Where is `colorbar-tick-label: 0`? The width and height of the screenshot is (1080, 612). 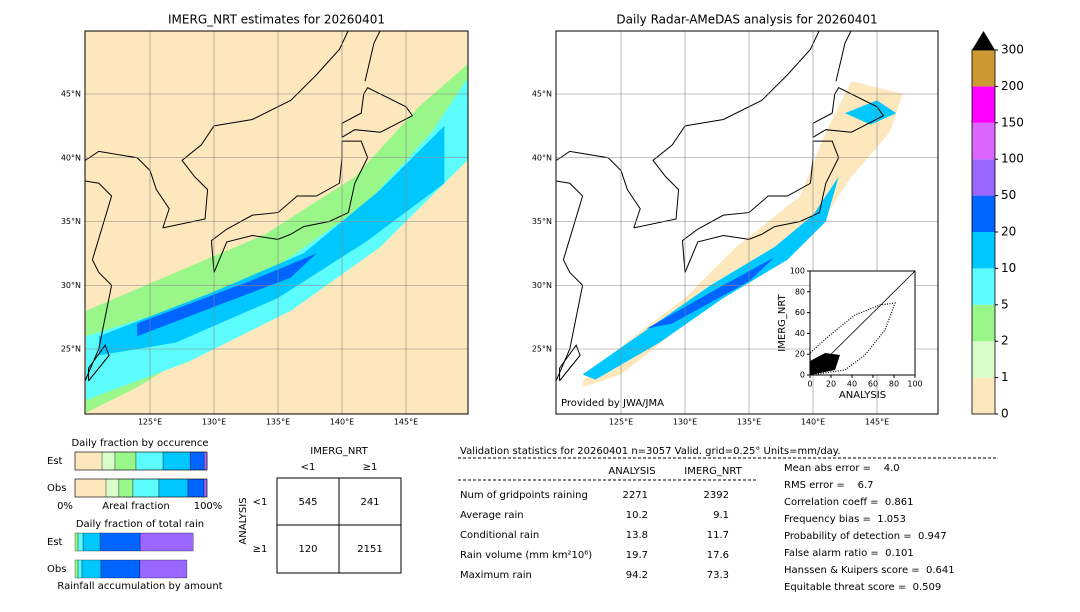 colorbar-tick-label: 0 is located at coordinates (1005, 414).